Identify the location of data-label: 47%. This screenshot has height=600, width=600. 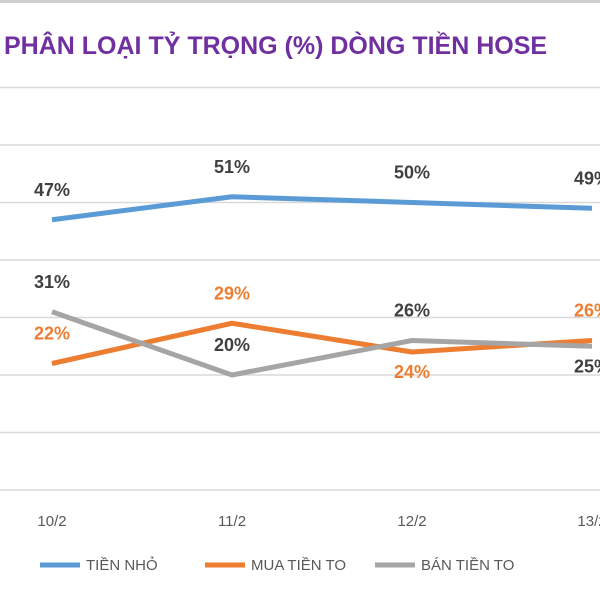
(52, 190).